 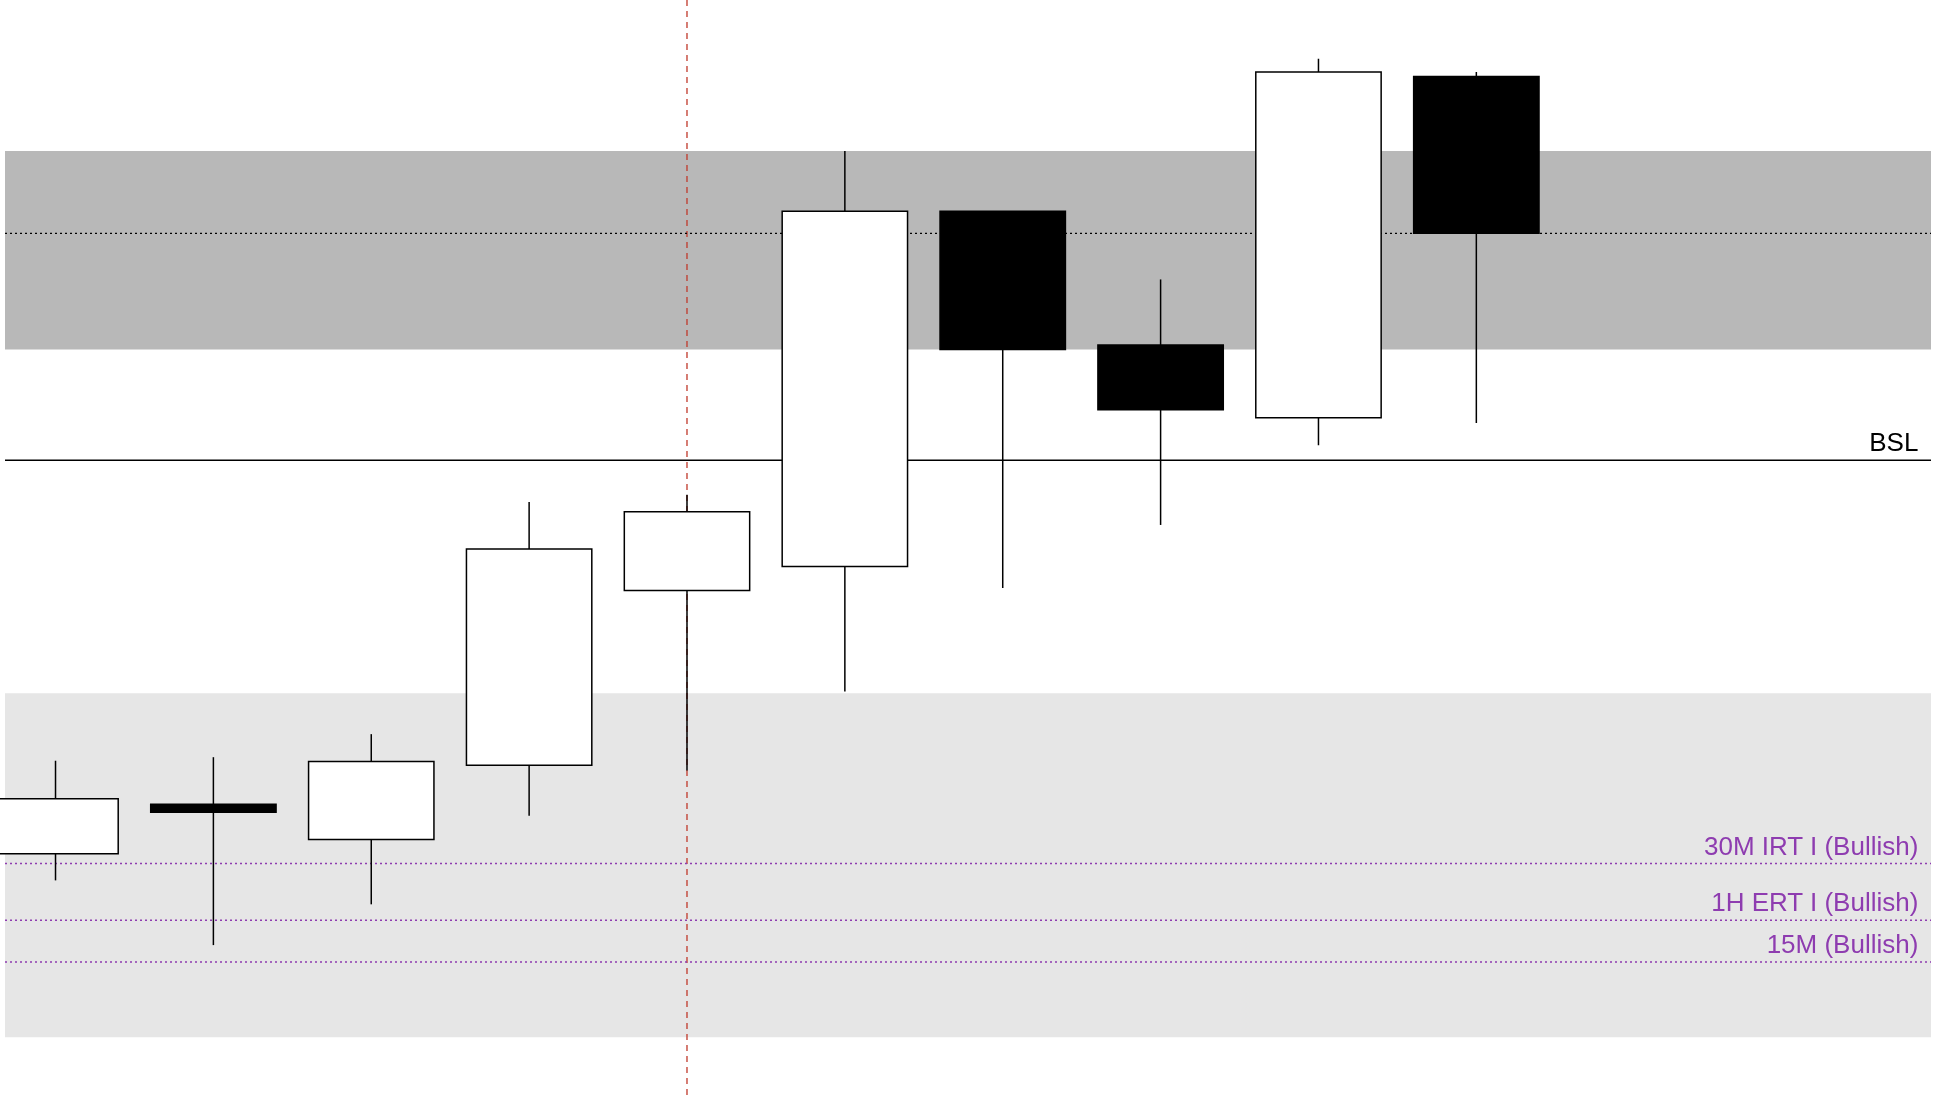 I want to click on candlestick, so click(x=213, y=851).